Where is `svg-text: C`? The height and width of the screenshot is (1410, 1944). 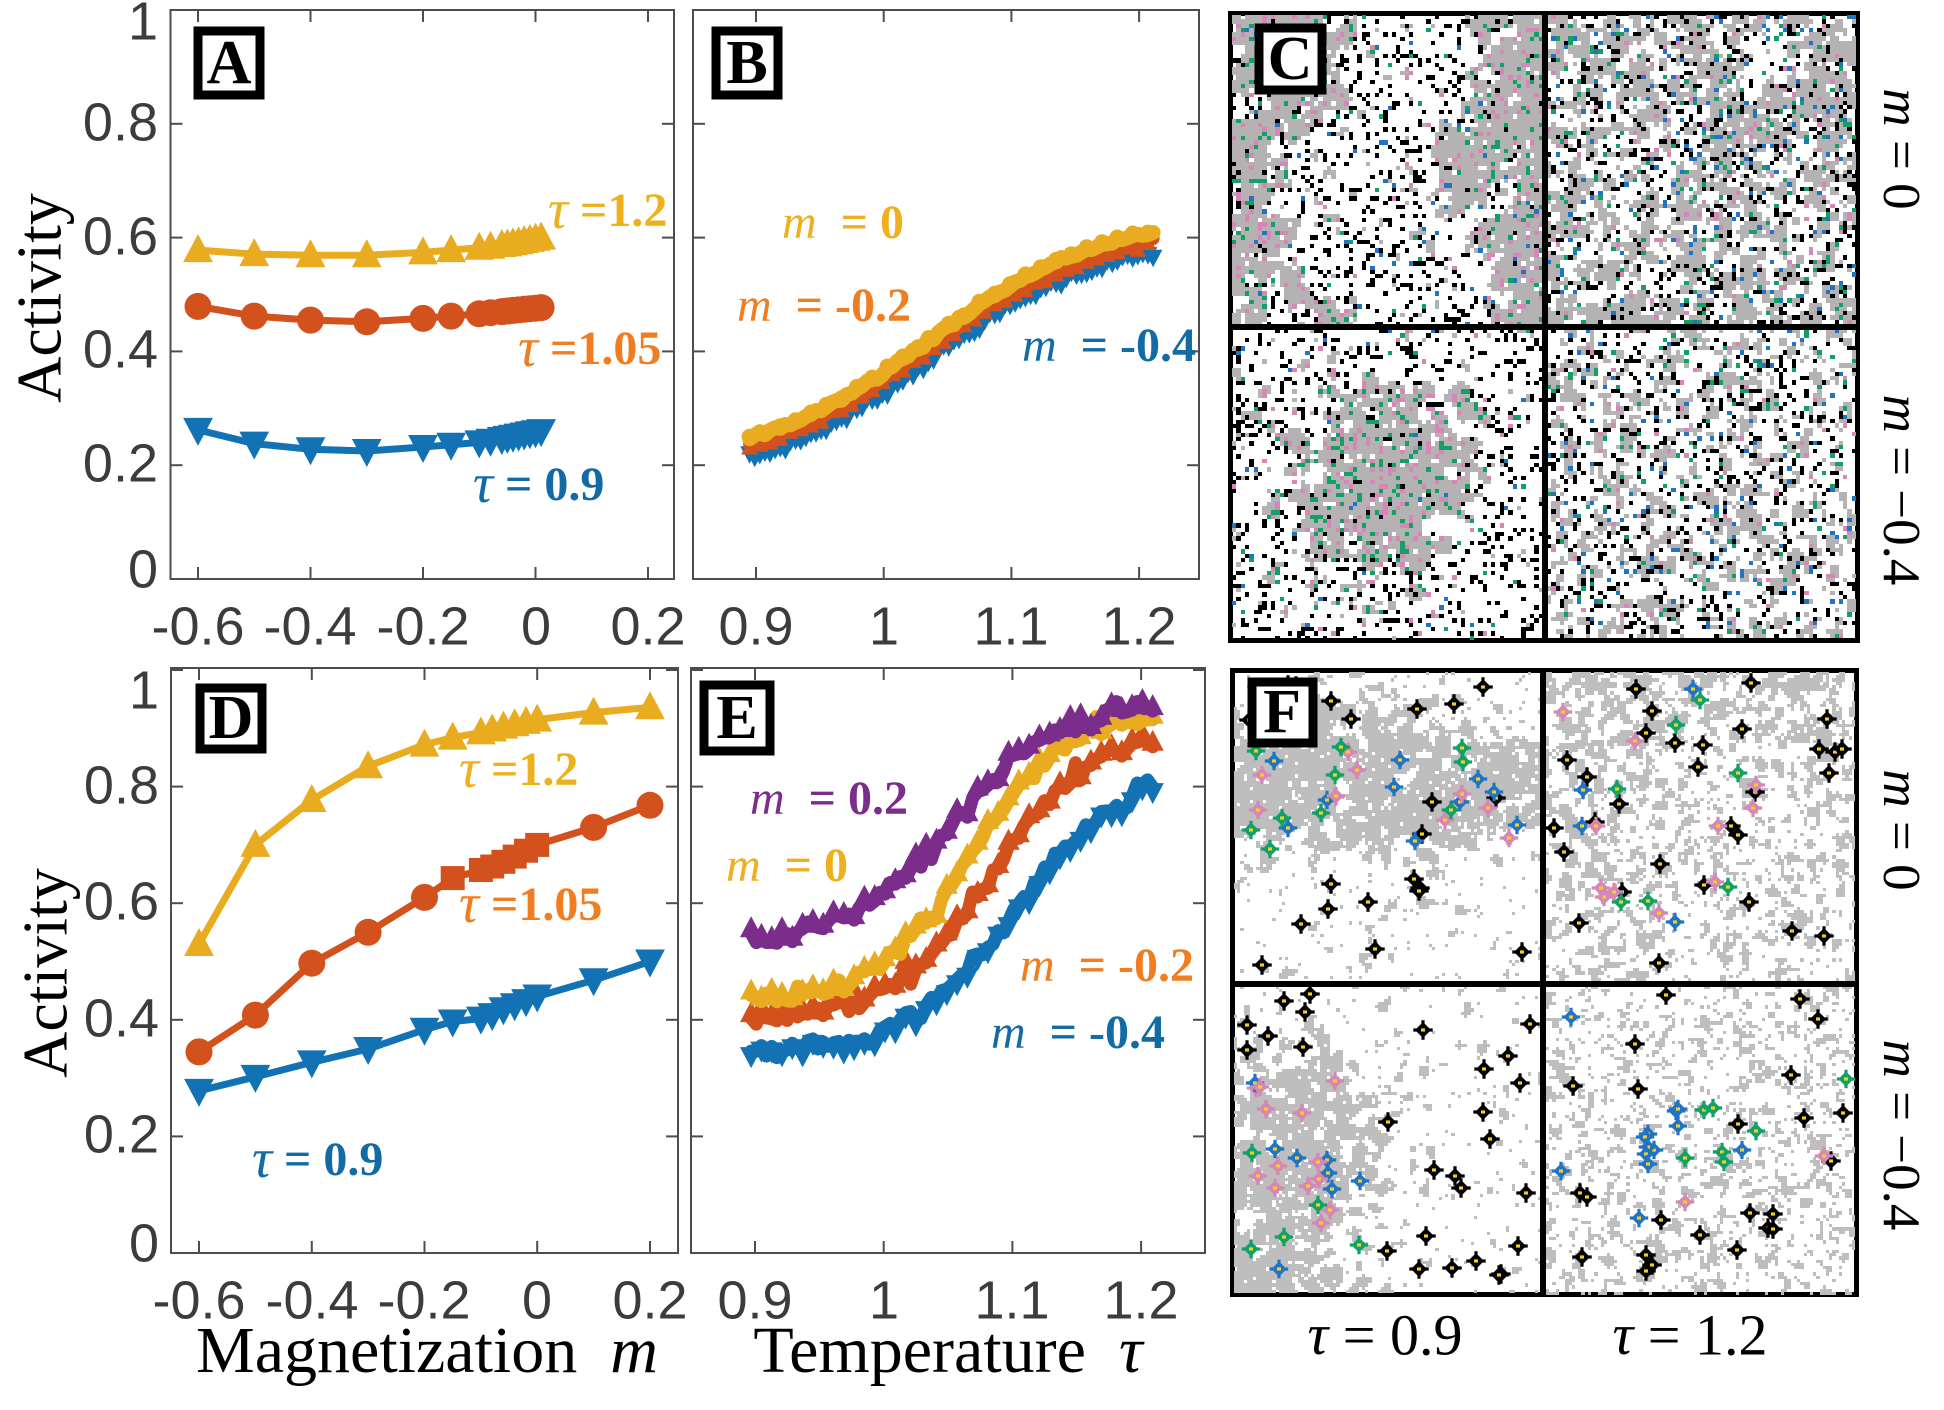 svg-text: C is located at coordinates (1290, 59).